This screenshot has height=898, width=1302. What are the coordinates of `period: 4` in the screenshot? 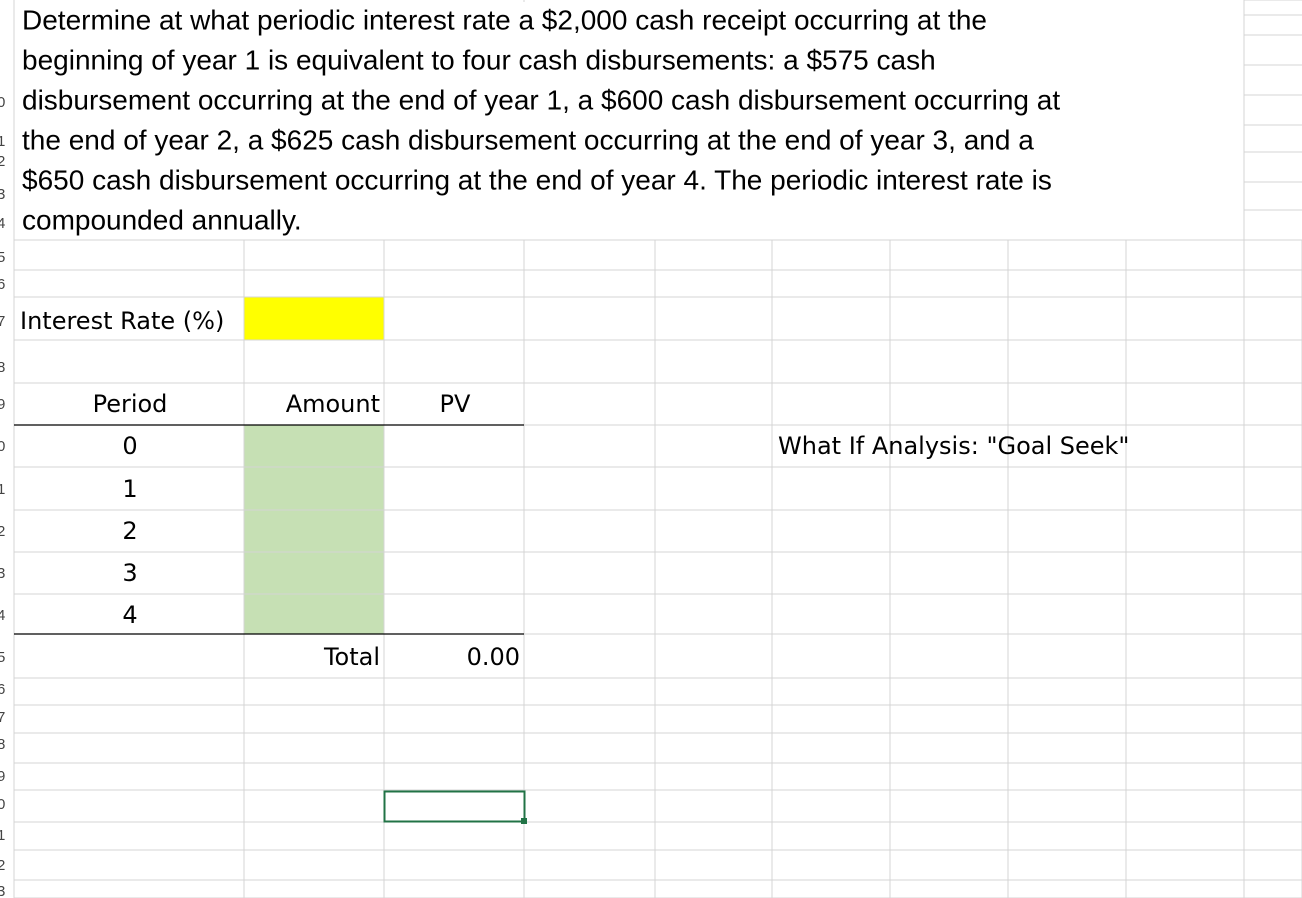 It's located at (129, 615).